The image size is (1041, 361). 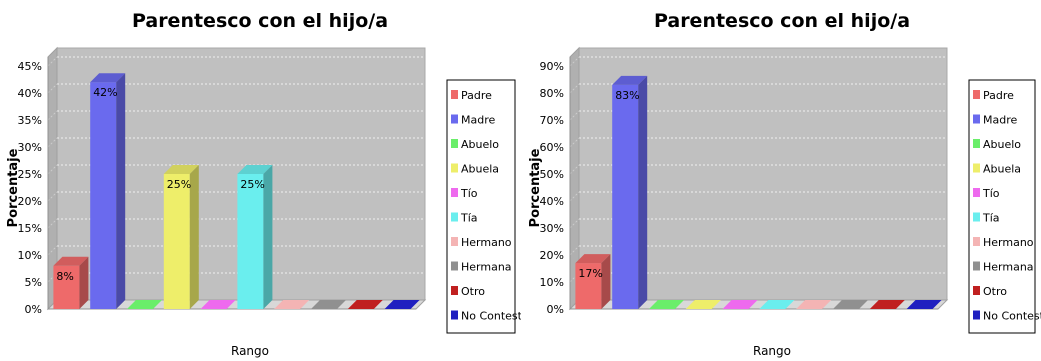 I want to click on bar-madre: 83%, so click(x=630, y=192).